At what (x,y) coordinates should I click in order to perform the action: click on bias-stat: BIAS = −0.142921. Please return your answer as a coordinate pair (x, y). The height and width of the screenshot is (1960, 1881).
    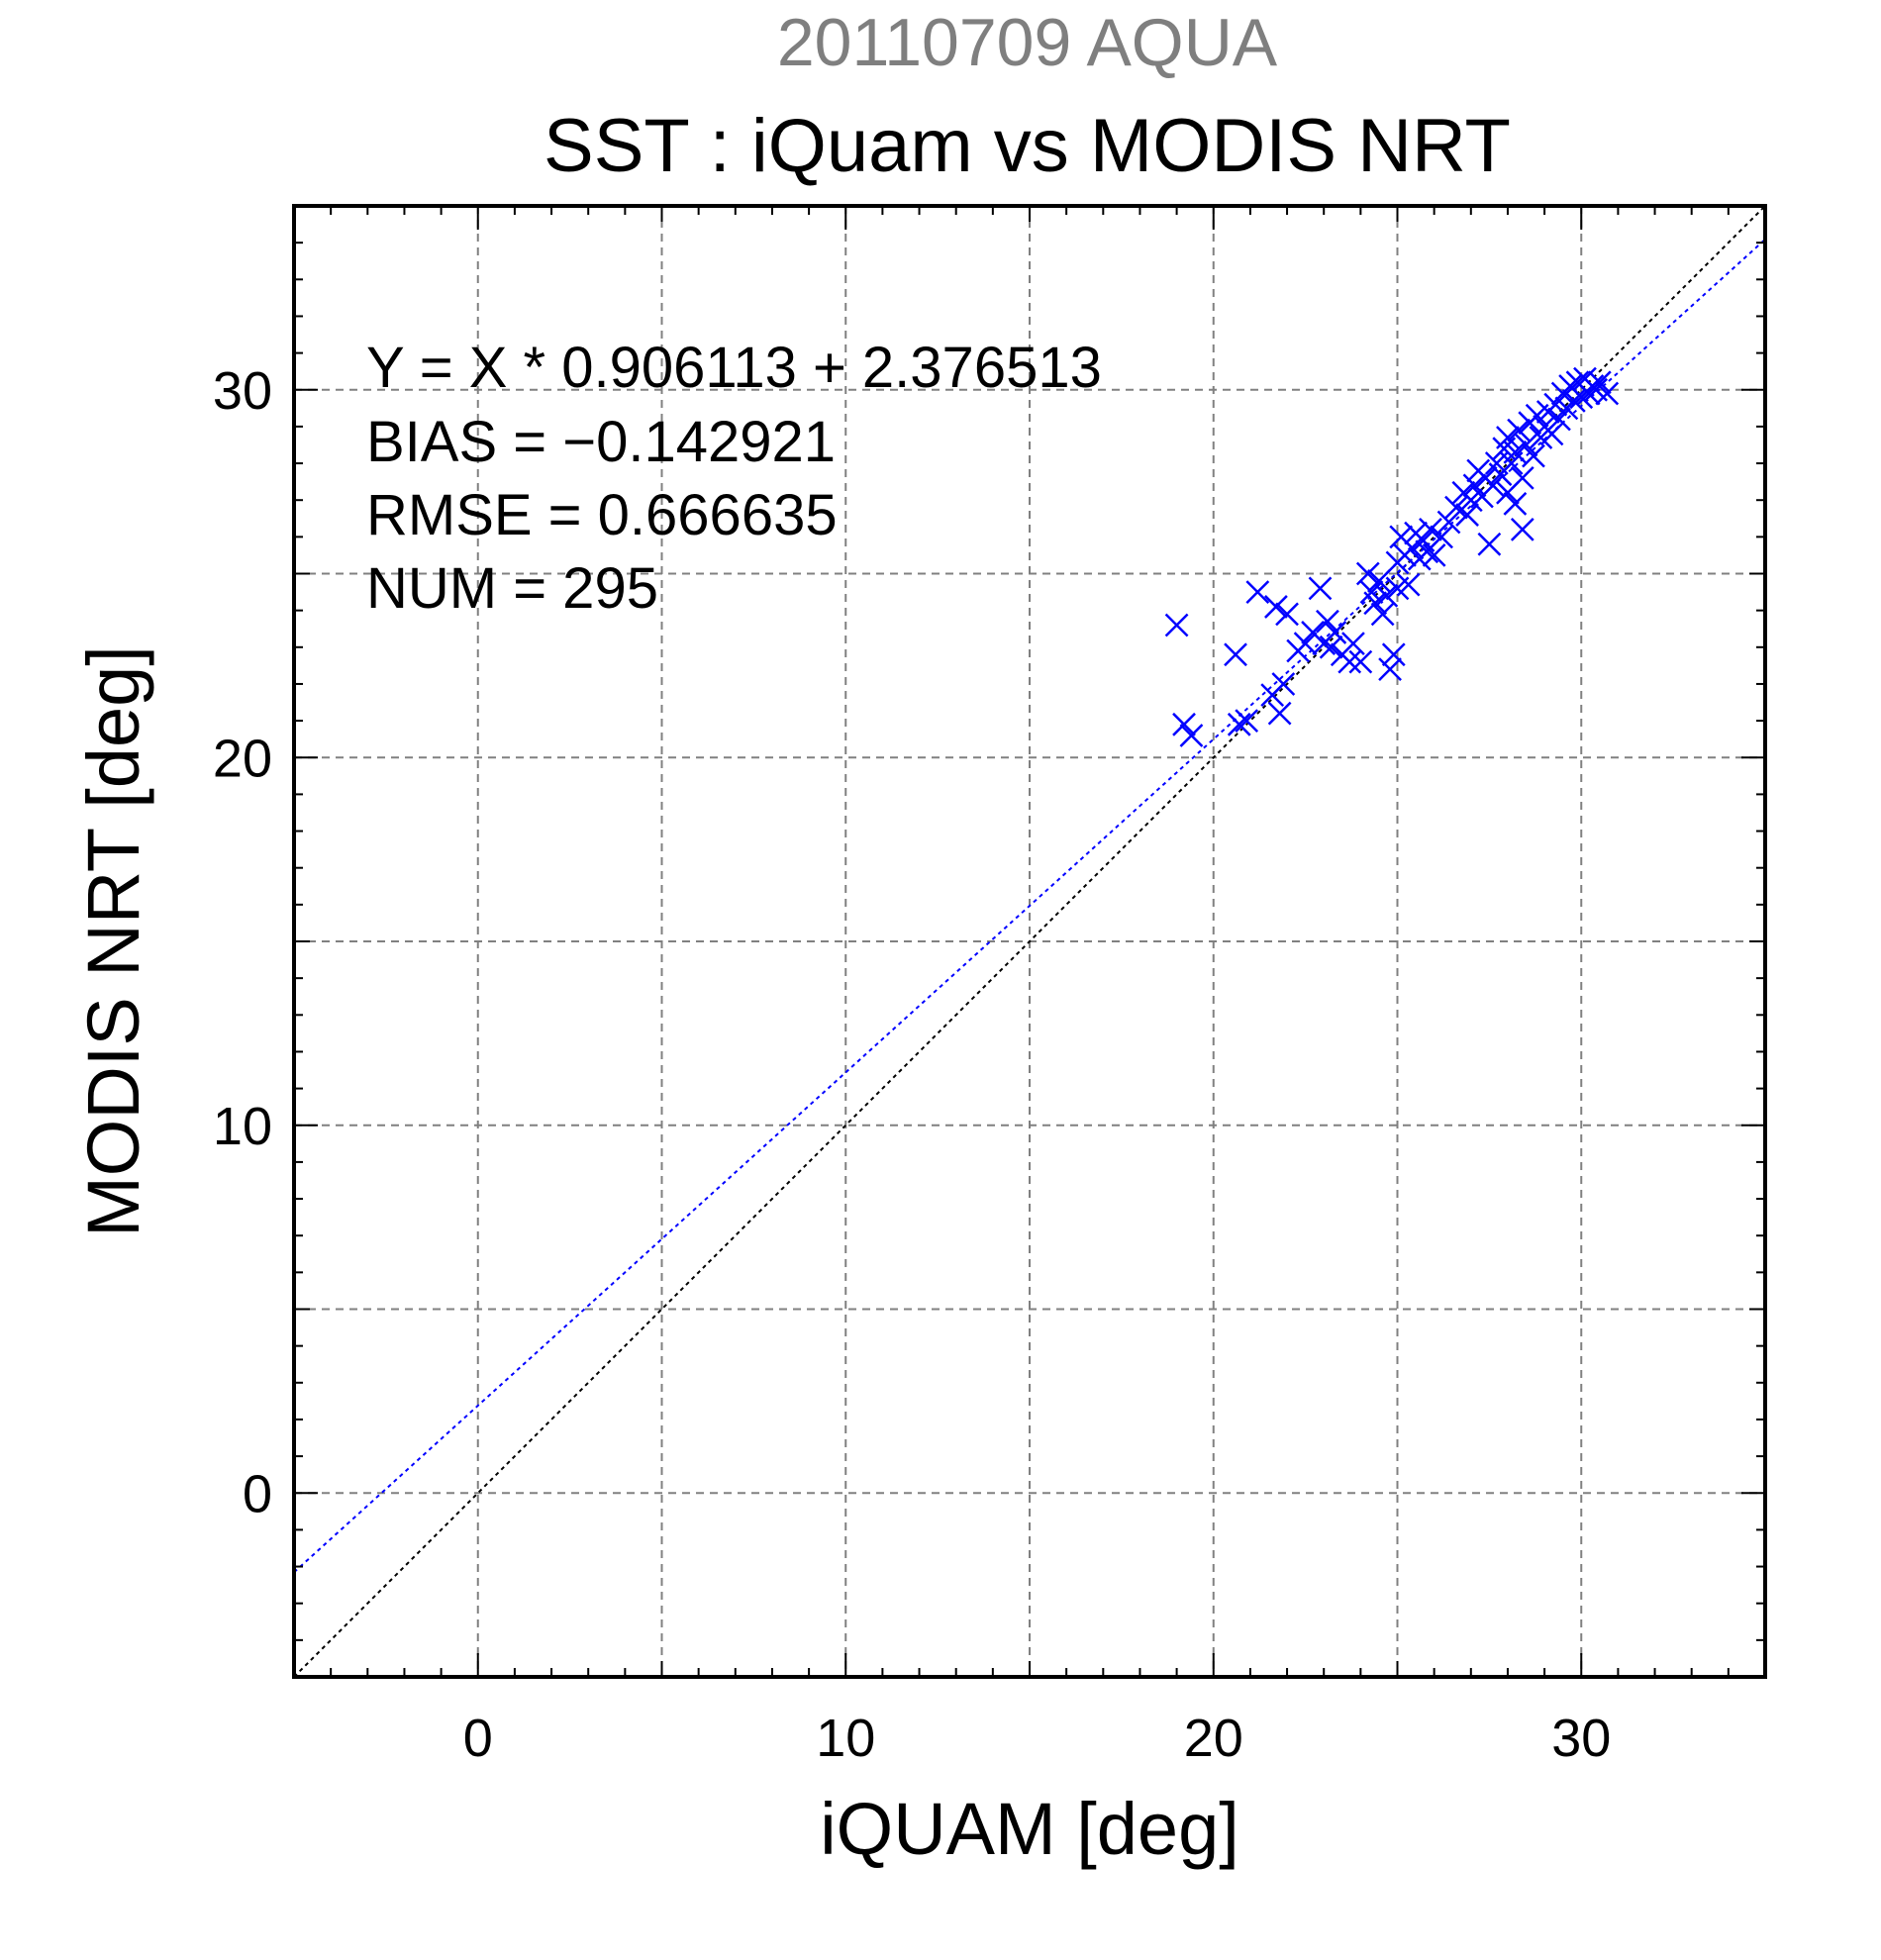
    Looking at the image, I should click on (601, 442).